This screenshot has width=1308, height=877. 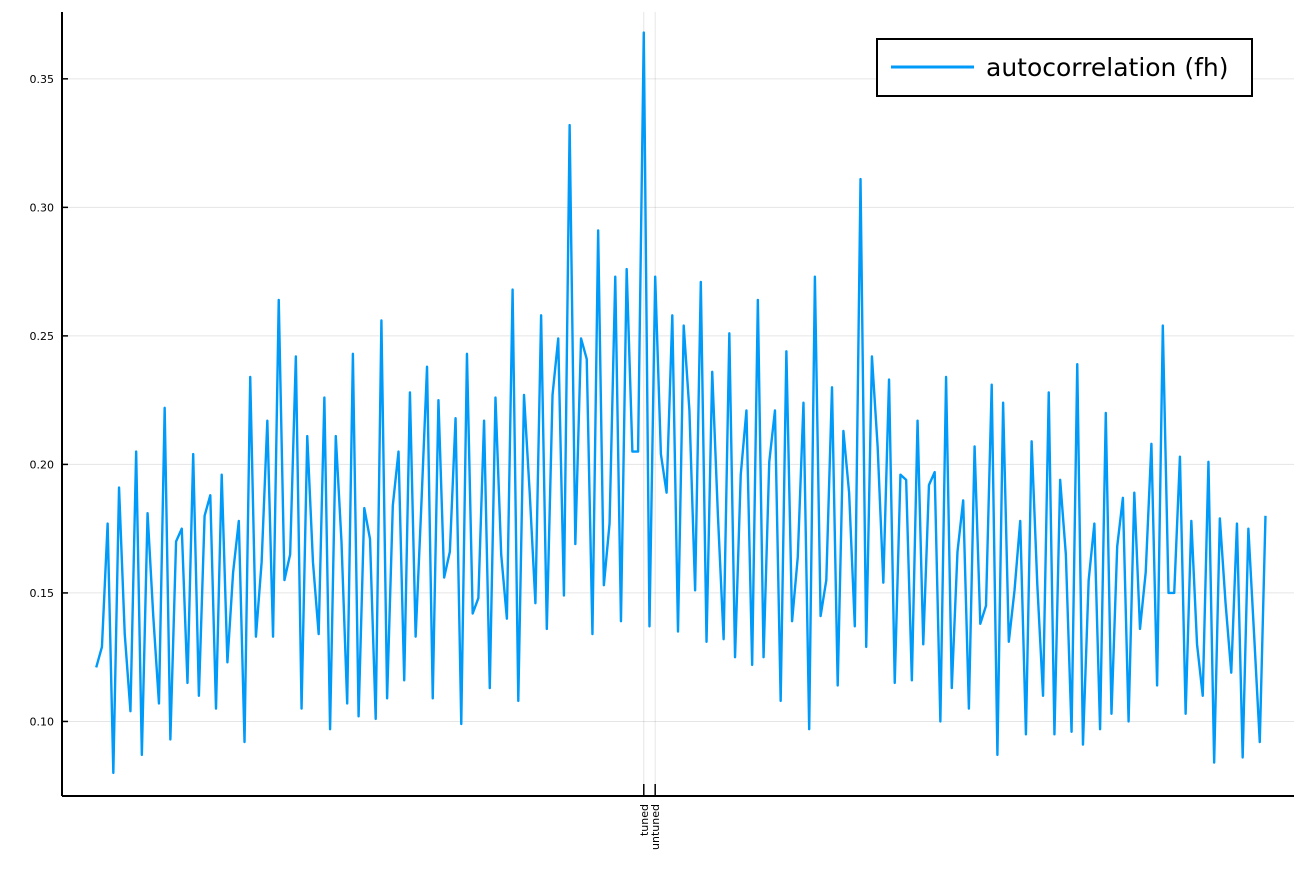 I want to click on x-tick-label: untuned, so click(x=655, y=827).